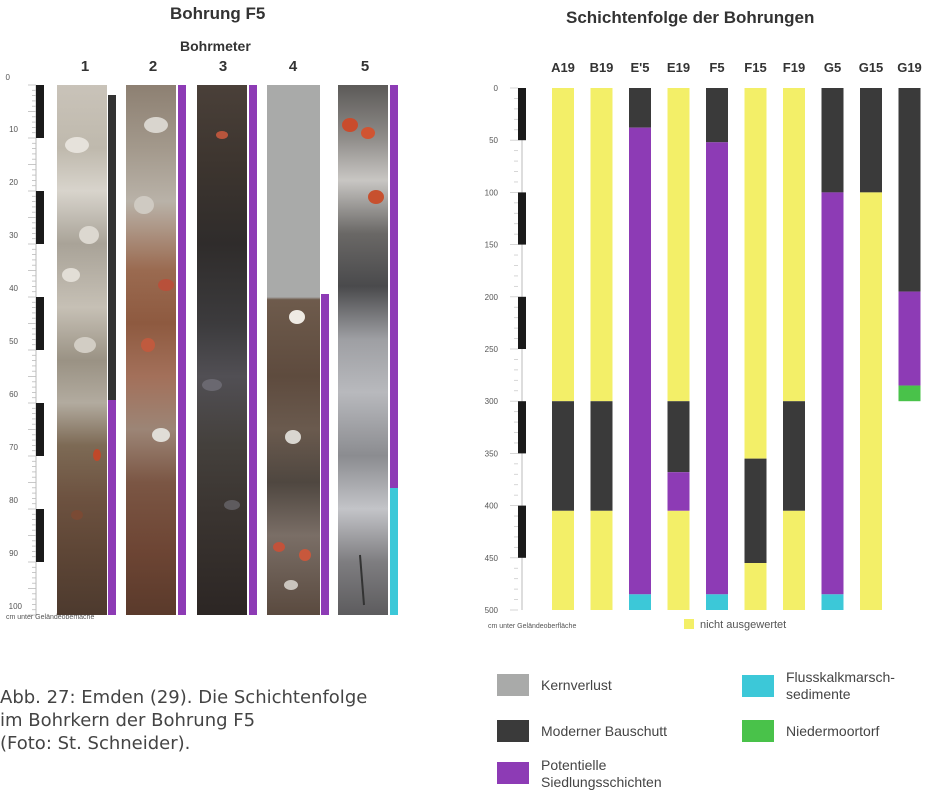  Describe the element at coordinates (13, 288) in the screenshot. I see `left-tick-40: 40` at that location.